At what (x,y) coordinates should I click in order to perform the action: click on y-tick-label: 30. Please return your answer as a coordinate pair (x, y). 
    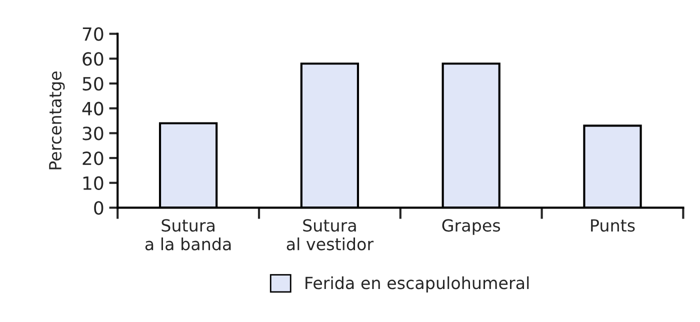
    Looking at the image, I should click on (93, 133).